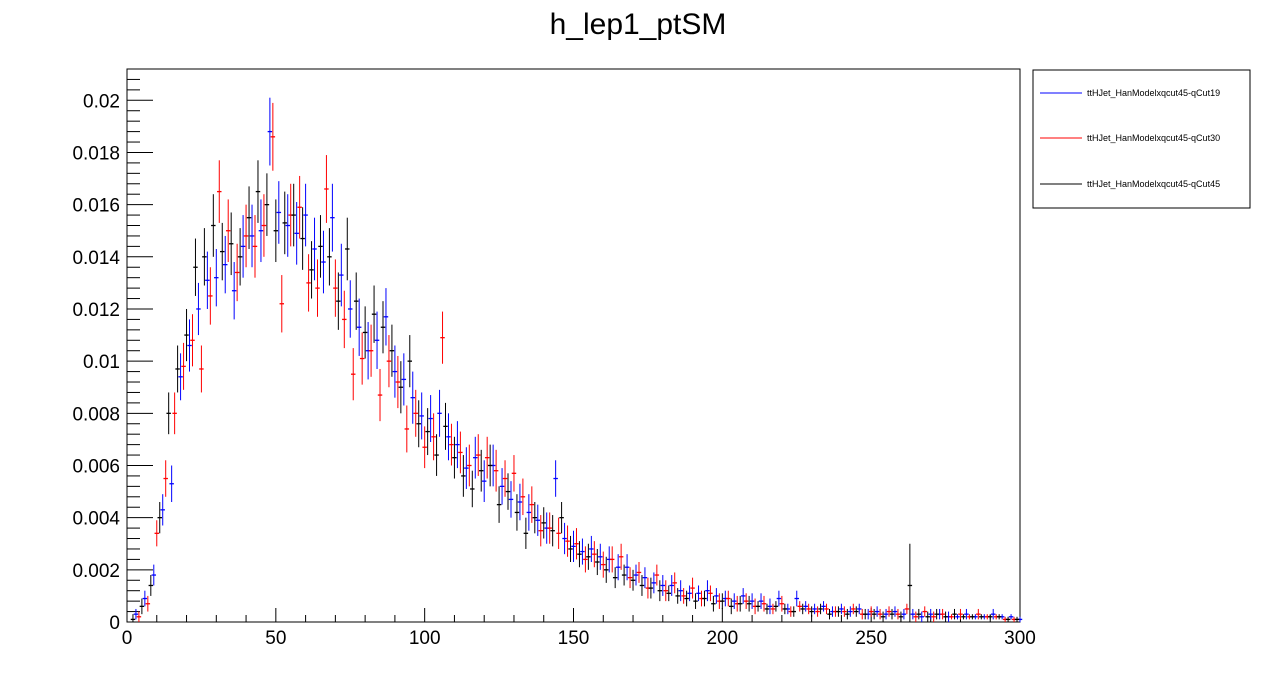 The image size is (1276, 692). Describe the element at coordinates (96, 206) in the screenshot. I see `y-tick-label: 0.016` at that location.